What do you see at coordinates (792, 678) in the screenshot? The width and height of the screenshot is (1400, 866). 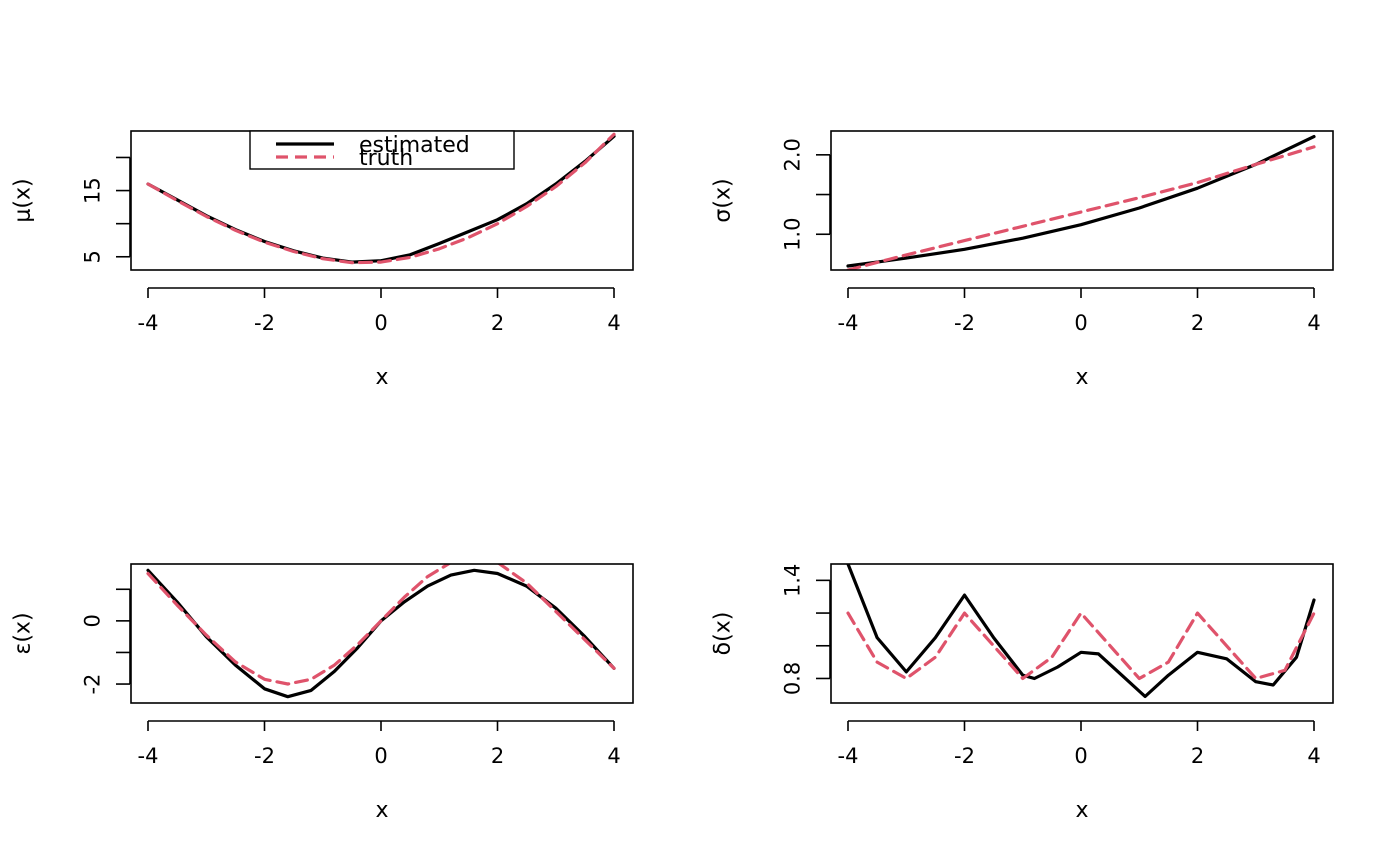 I see `y-tick-label: 0.8` at bounding box center [792, 678].